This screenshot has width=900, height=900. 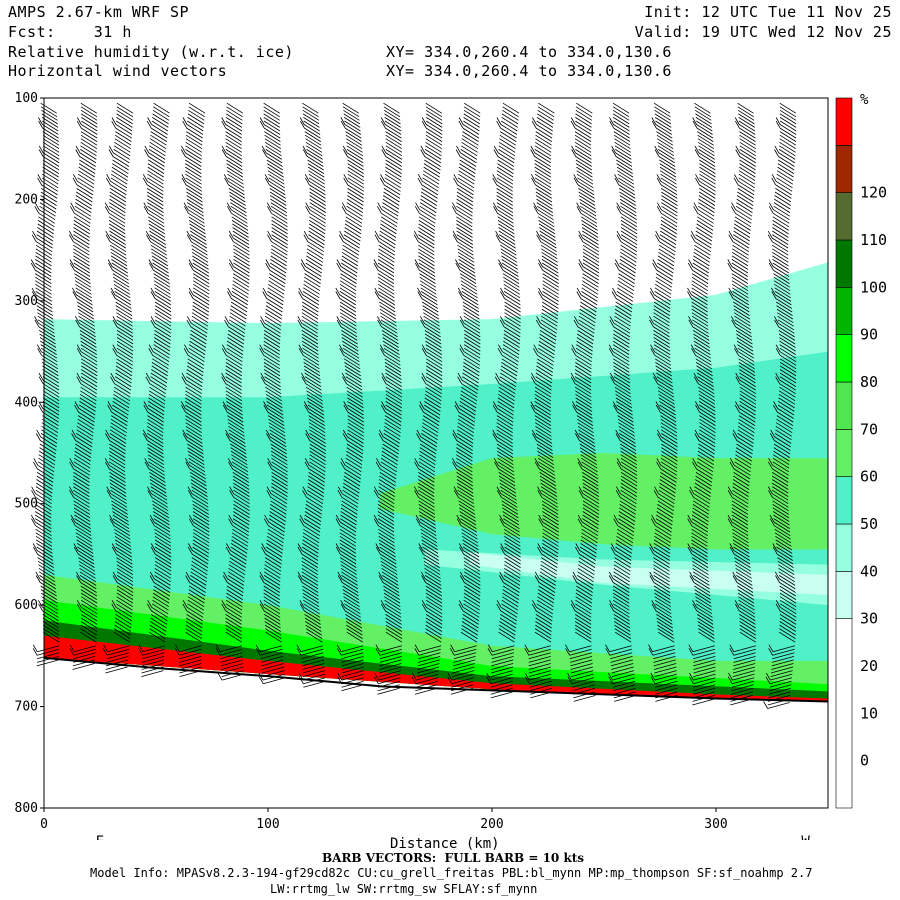 What do you see at coordinates (100, 837) in the screenshot?
I see `x-end-label-left: E` at bounding box center [100, 837].